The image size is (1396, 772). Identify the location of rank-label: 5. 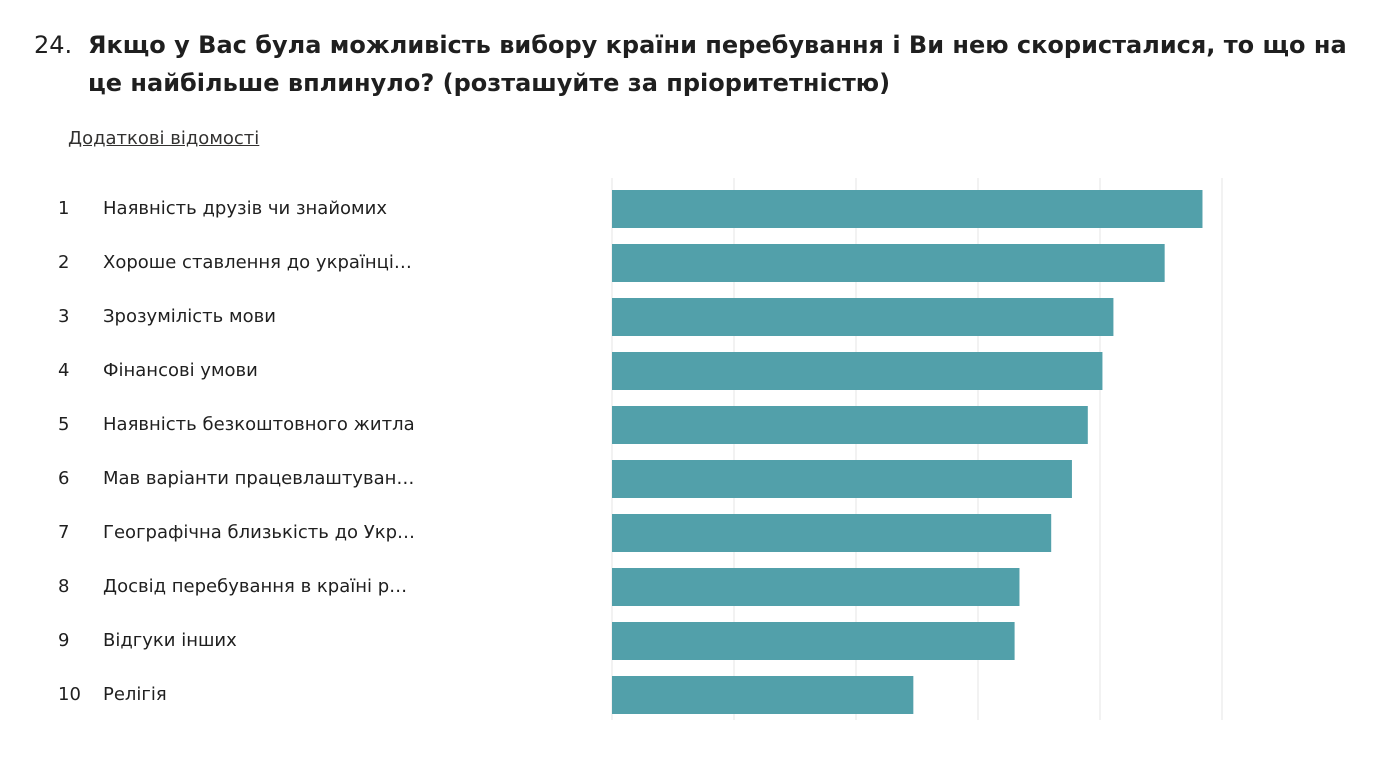
(63, 424).